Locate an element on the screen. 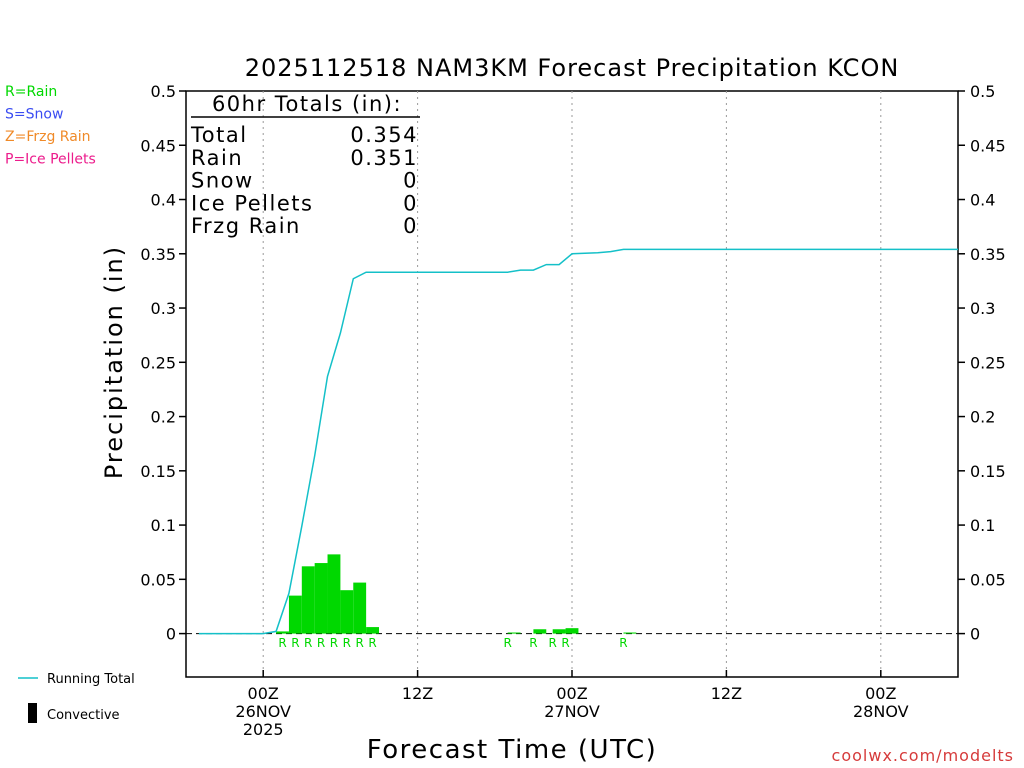 The image size is (1024, 768). credit-text: coolwx.com/modelts is located at coordinates (923, 755).